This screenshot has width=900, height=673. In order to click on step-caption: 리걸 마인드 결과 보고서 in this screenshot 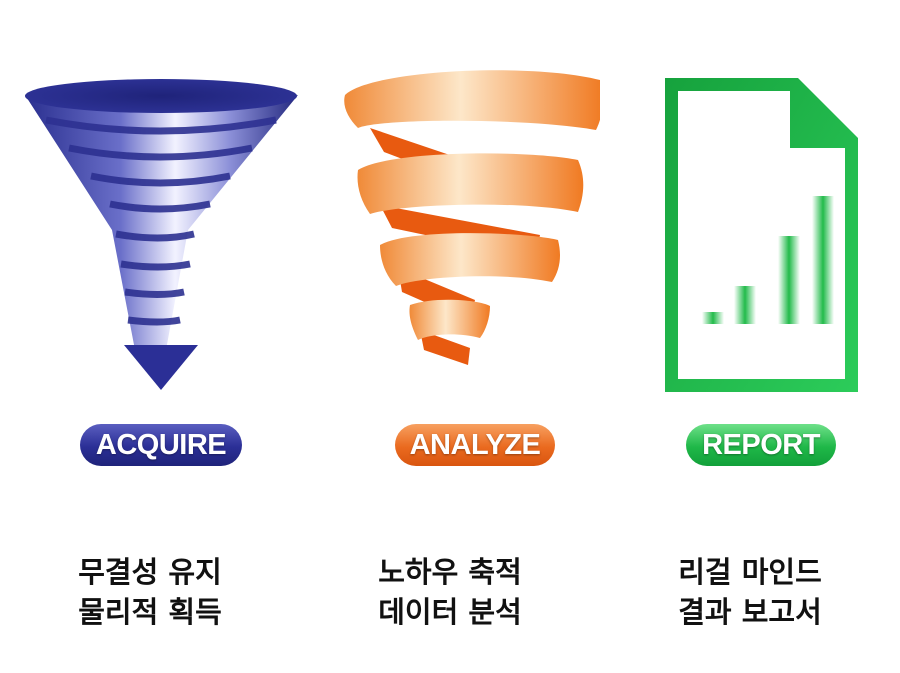, I will do `click(750, 592)`.